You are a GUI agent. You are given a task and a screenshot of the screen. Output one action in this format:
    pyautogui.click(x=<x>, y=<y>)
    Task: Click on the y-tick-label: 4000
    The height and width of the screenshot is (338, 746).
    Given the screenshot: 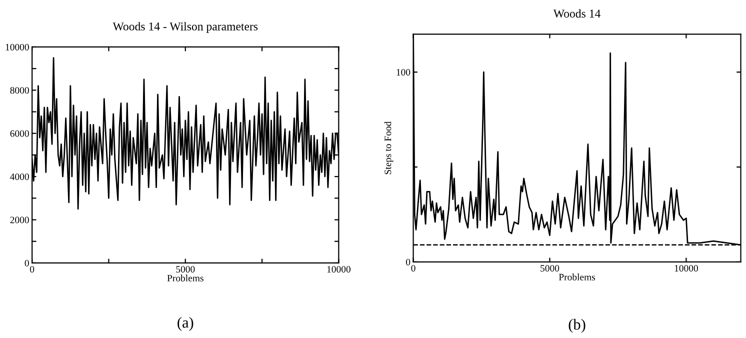 What is the action you would take?
    pyautogui.click(x=19, y=176)
    